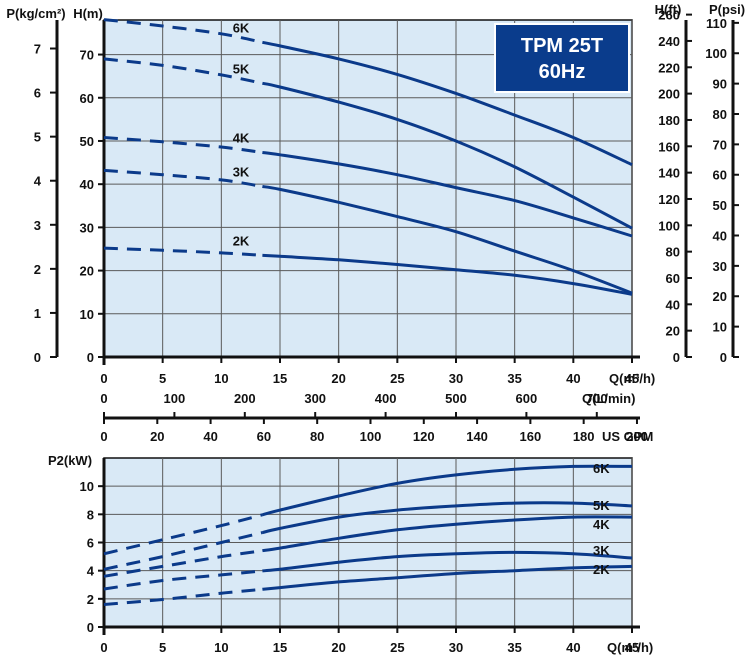 The image size is (750, 665). I want to click on power-series-label: 2K, so click(601, 569).